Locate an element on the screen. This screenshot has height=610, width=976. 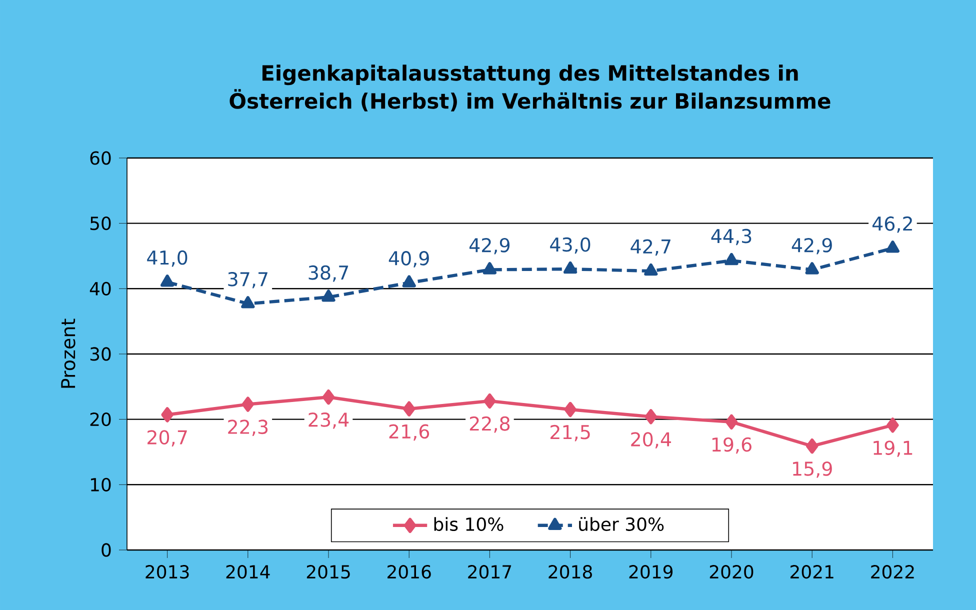
data-label: 38,7 is located at coordinates (328, 273).